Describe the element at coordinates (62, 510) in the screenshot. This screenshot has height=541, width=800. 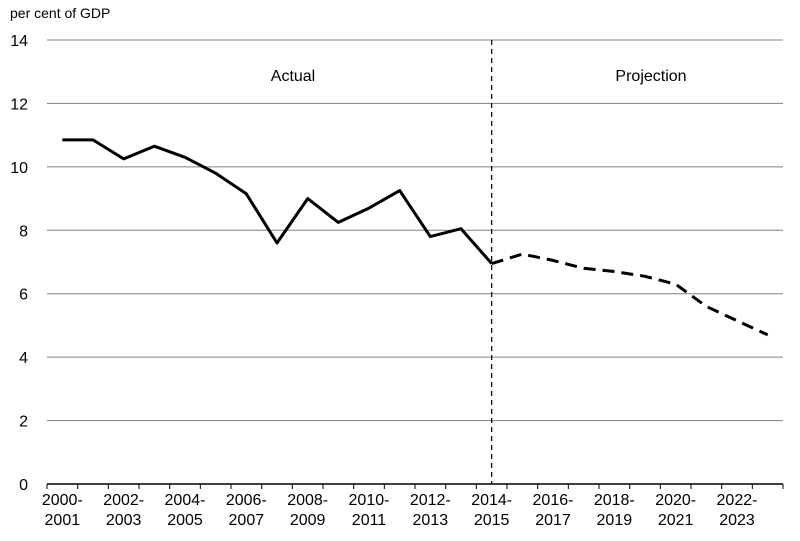
I see `x-tick-label: 2000-2001` at that location.